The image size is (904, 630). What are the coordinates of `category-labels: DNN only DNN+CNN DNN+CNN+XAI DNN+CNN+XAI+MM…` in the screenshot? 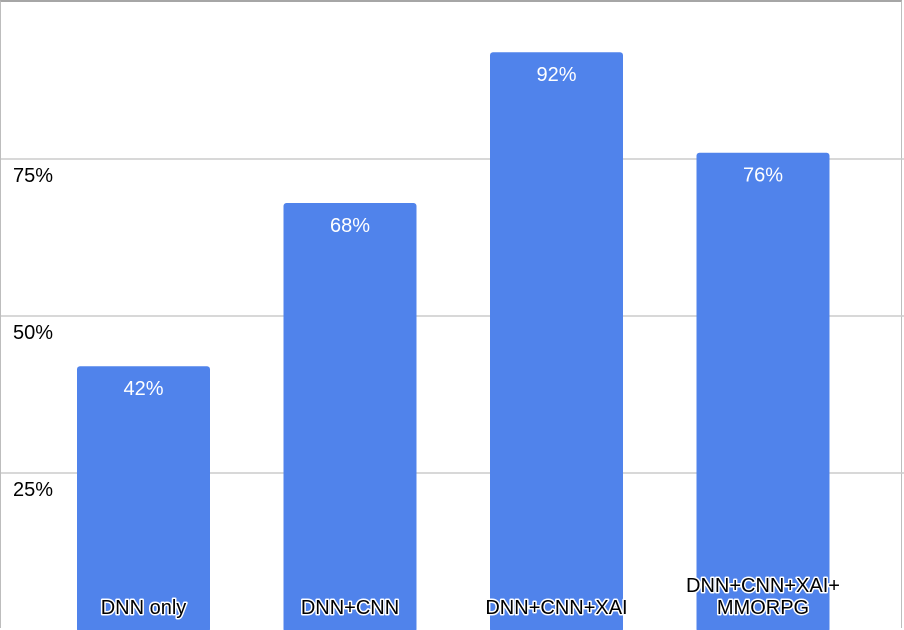 It's located at (470, 597).